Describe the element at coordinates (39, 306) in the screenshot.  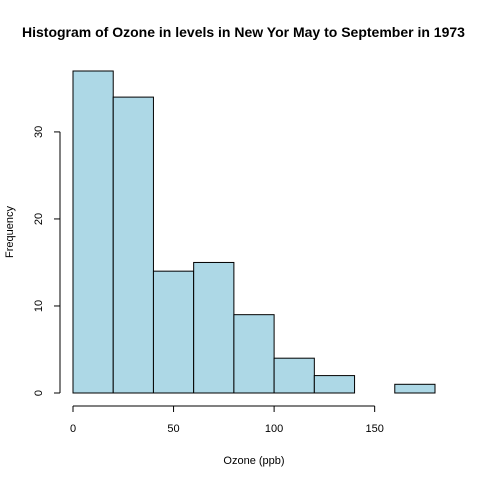
I see `y-tick-label-1: 10` at that location.